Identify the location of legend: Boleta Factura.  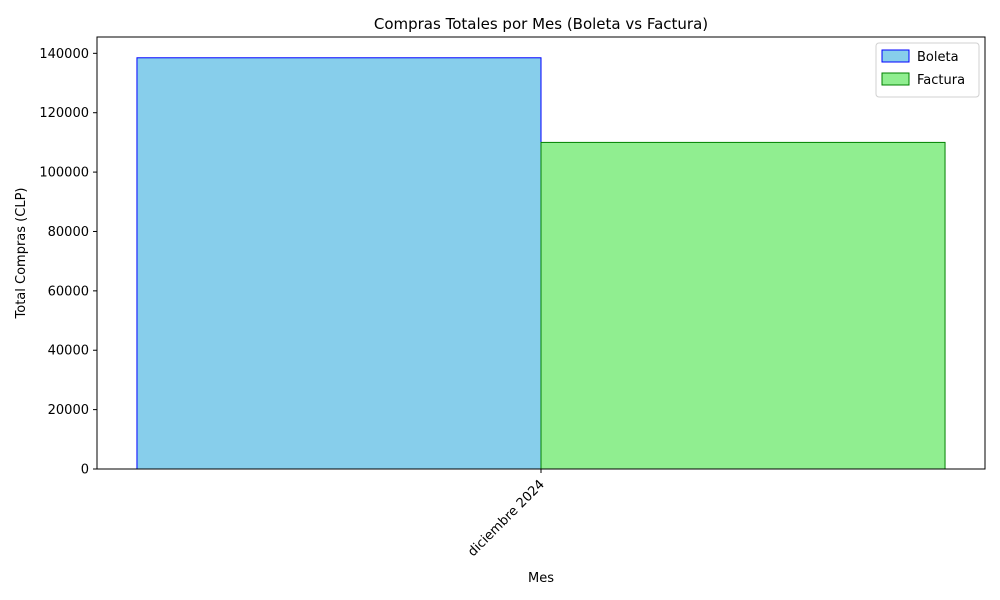
(927, 70).